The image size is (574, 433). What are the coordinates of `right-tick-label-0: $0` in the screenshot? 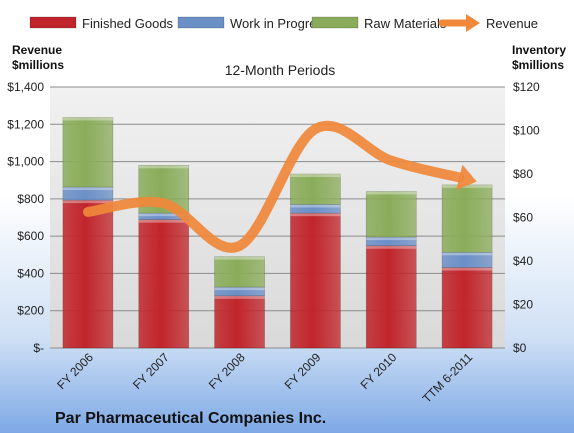 It's located at (520, 348).